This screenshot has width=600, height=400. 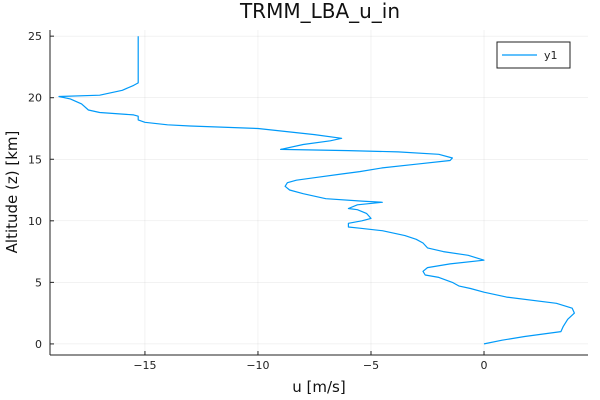 What do you see at coordinates (533, 55) in the screenshot?
I see `legend: y1` at bounding box center [533, 55].